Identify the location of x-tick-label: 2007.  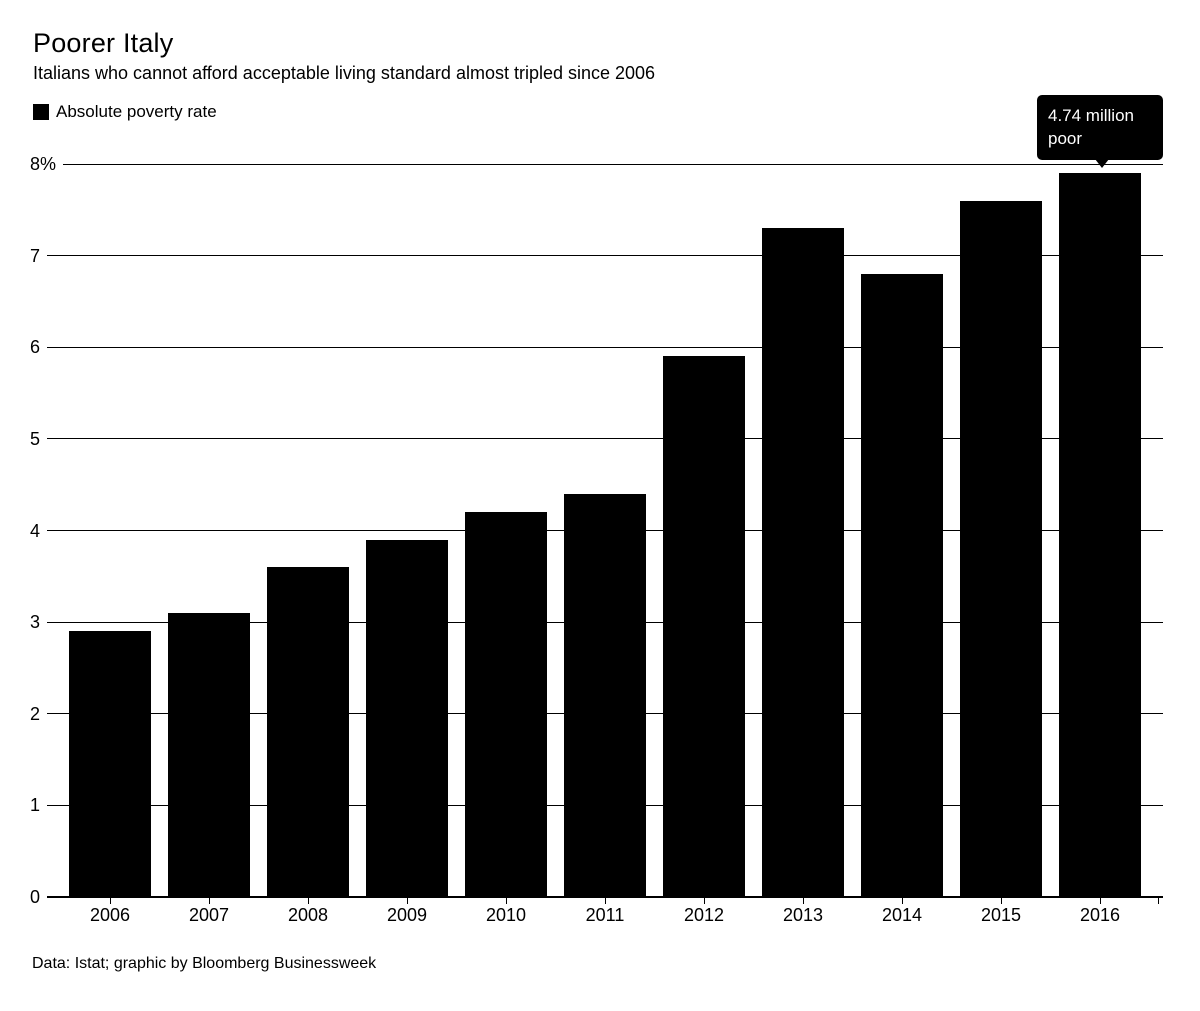
(209, 915).